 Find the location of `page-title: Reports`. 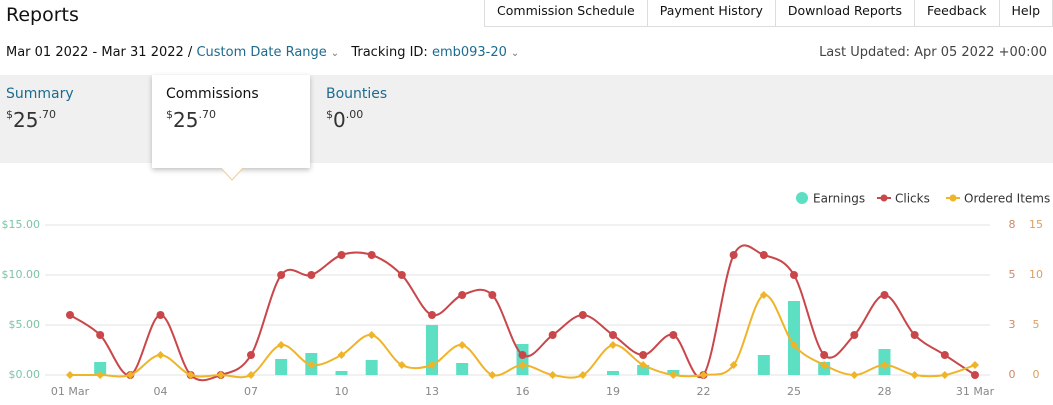

page-title: Reports is located at coordinates (42, 15).